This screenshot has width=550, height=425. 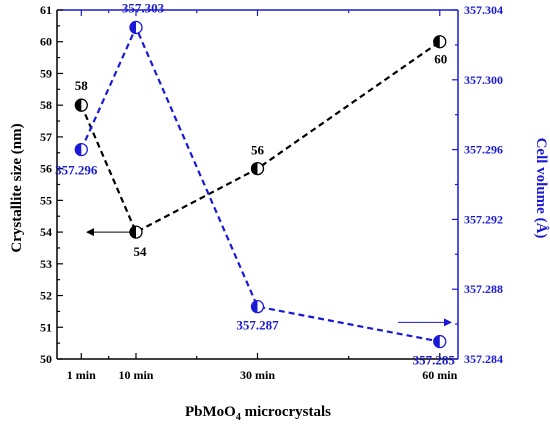 What do you see at coordinates (541, 188) in the screenshot?
I see `y-axis-right-label: Cell volume (Å)` at bounding box center [541, 188].